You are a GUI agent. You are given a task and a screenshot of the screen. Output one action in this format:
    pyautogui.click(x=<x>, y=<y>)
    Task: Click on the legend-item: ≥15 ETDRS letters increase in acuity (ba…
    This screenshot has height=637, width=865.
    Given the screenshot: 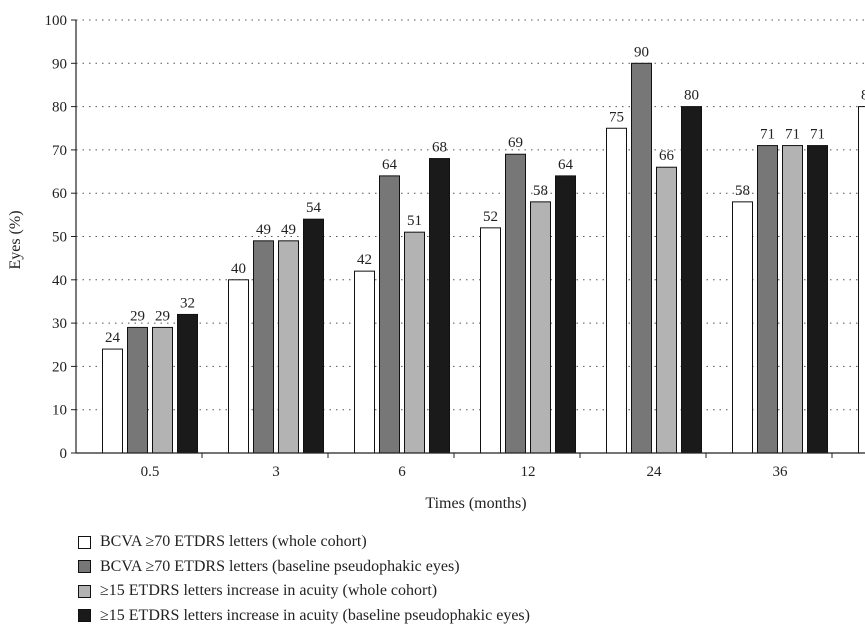 What is the action you would take?
    pyautogui.click(x=304, y=616)
    